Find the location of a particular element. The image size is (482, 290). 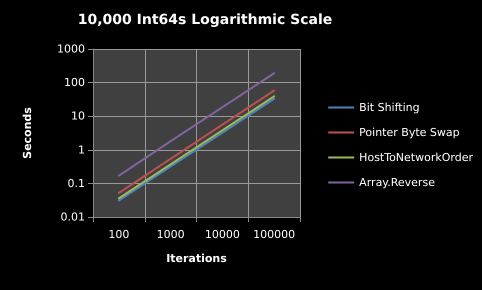

y-tick-label: 10 is located at coordinates (78, 116).